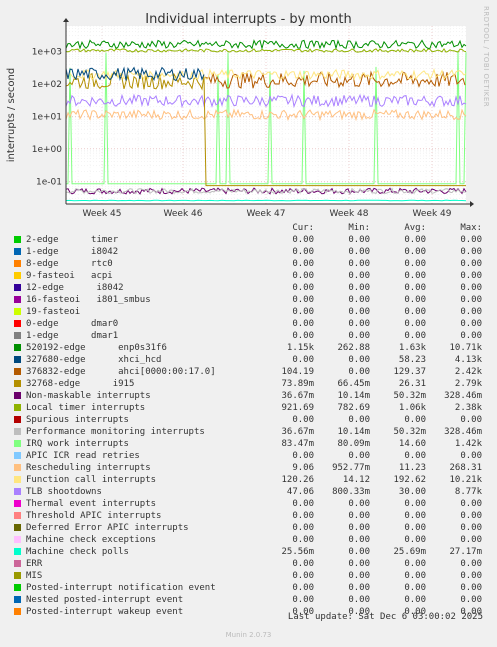 The image size is (497, 647). What do you see at coordinates (266, 50) in the screenshot?
I see `series-local-timer` at bounding box center [266, 50].